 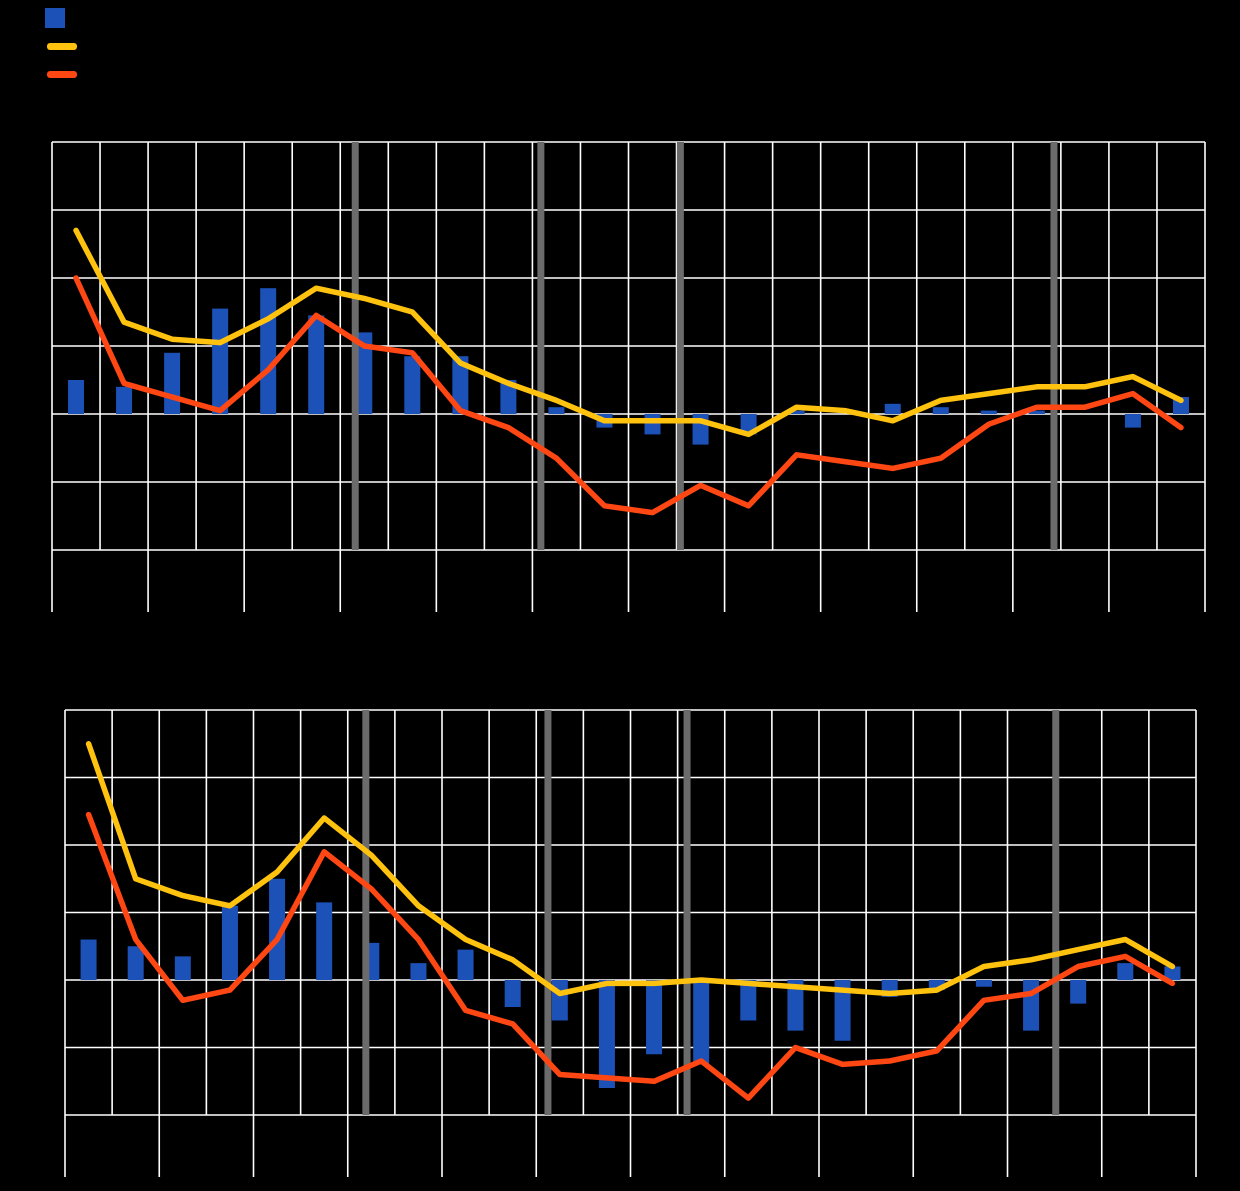 I want to click on legend, so click(x=66, y=46).